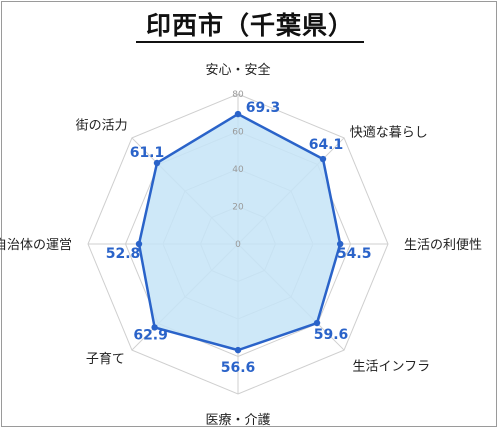  I want to click on value-label-5: 56.6, so click(238, 368).